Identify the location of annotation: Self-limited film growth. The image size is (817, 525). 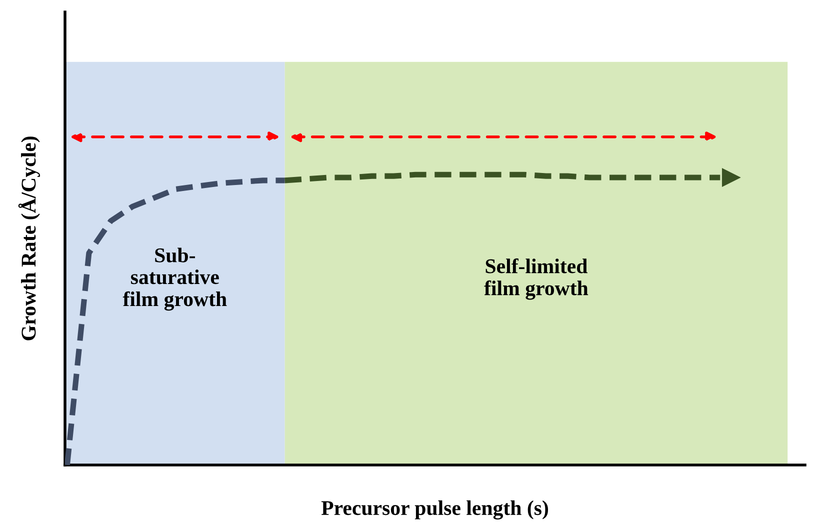
(536, 279).